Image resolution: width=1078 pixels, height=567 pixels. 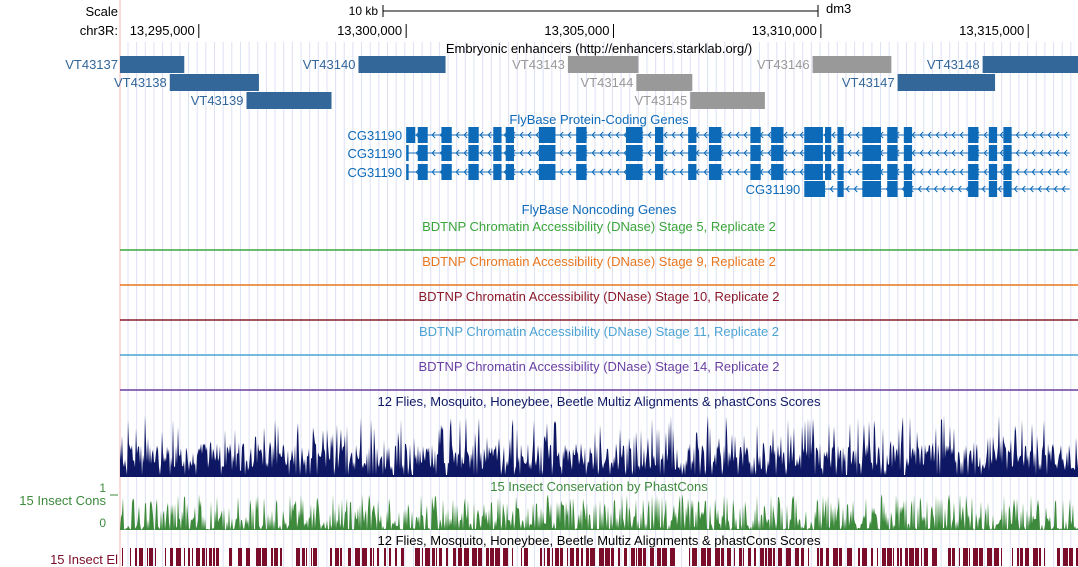 I want to click on phastcons-side-label: 15 Insect Cons, so click(x=62, y=500).